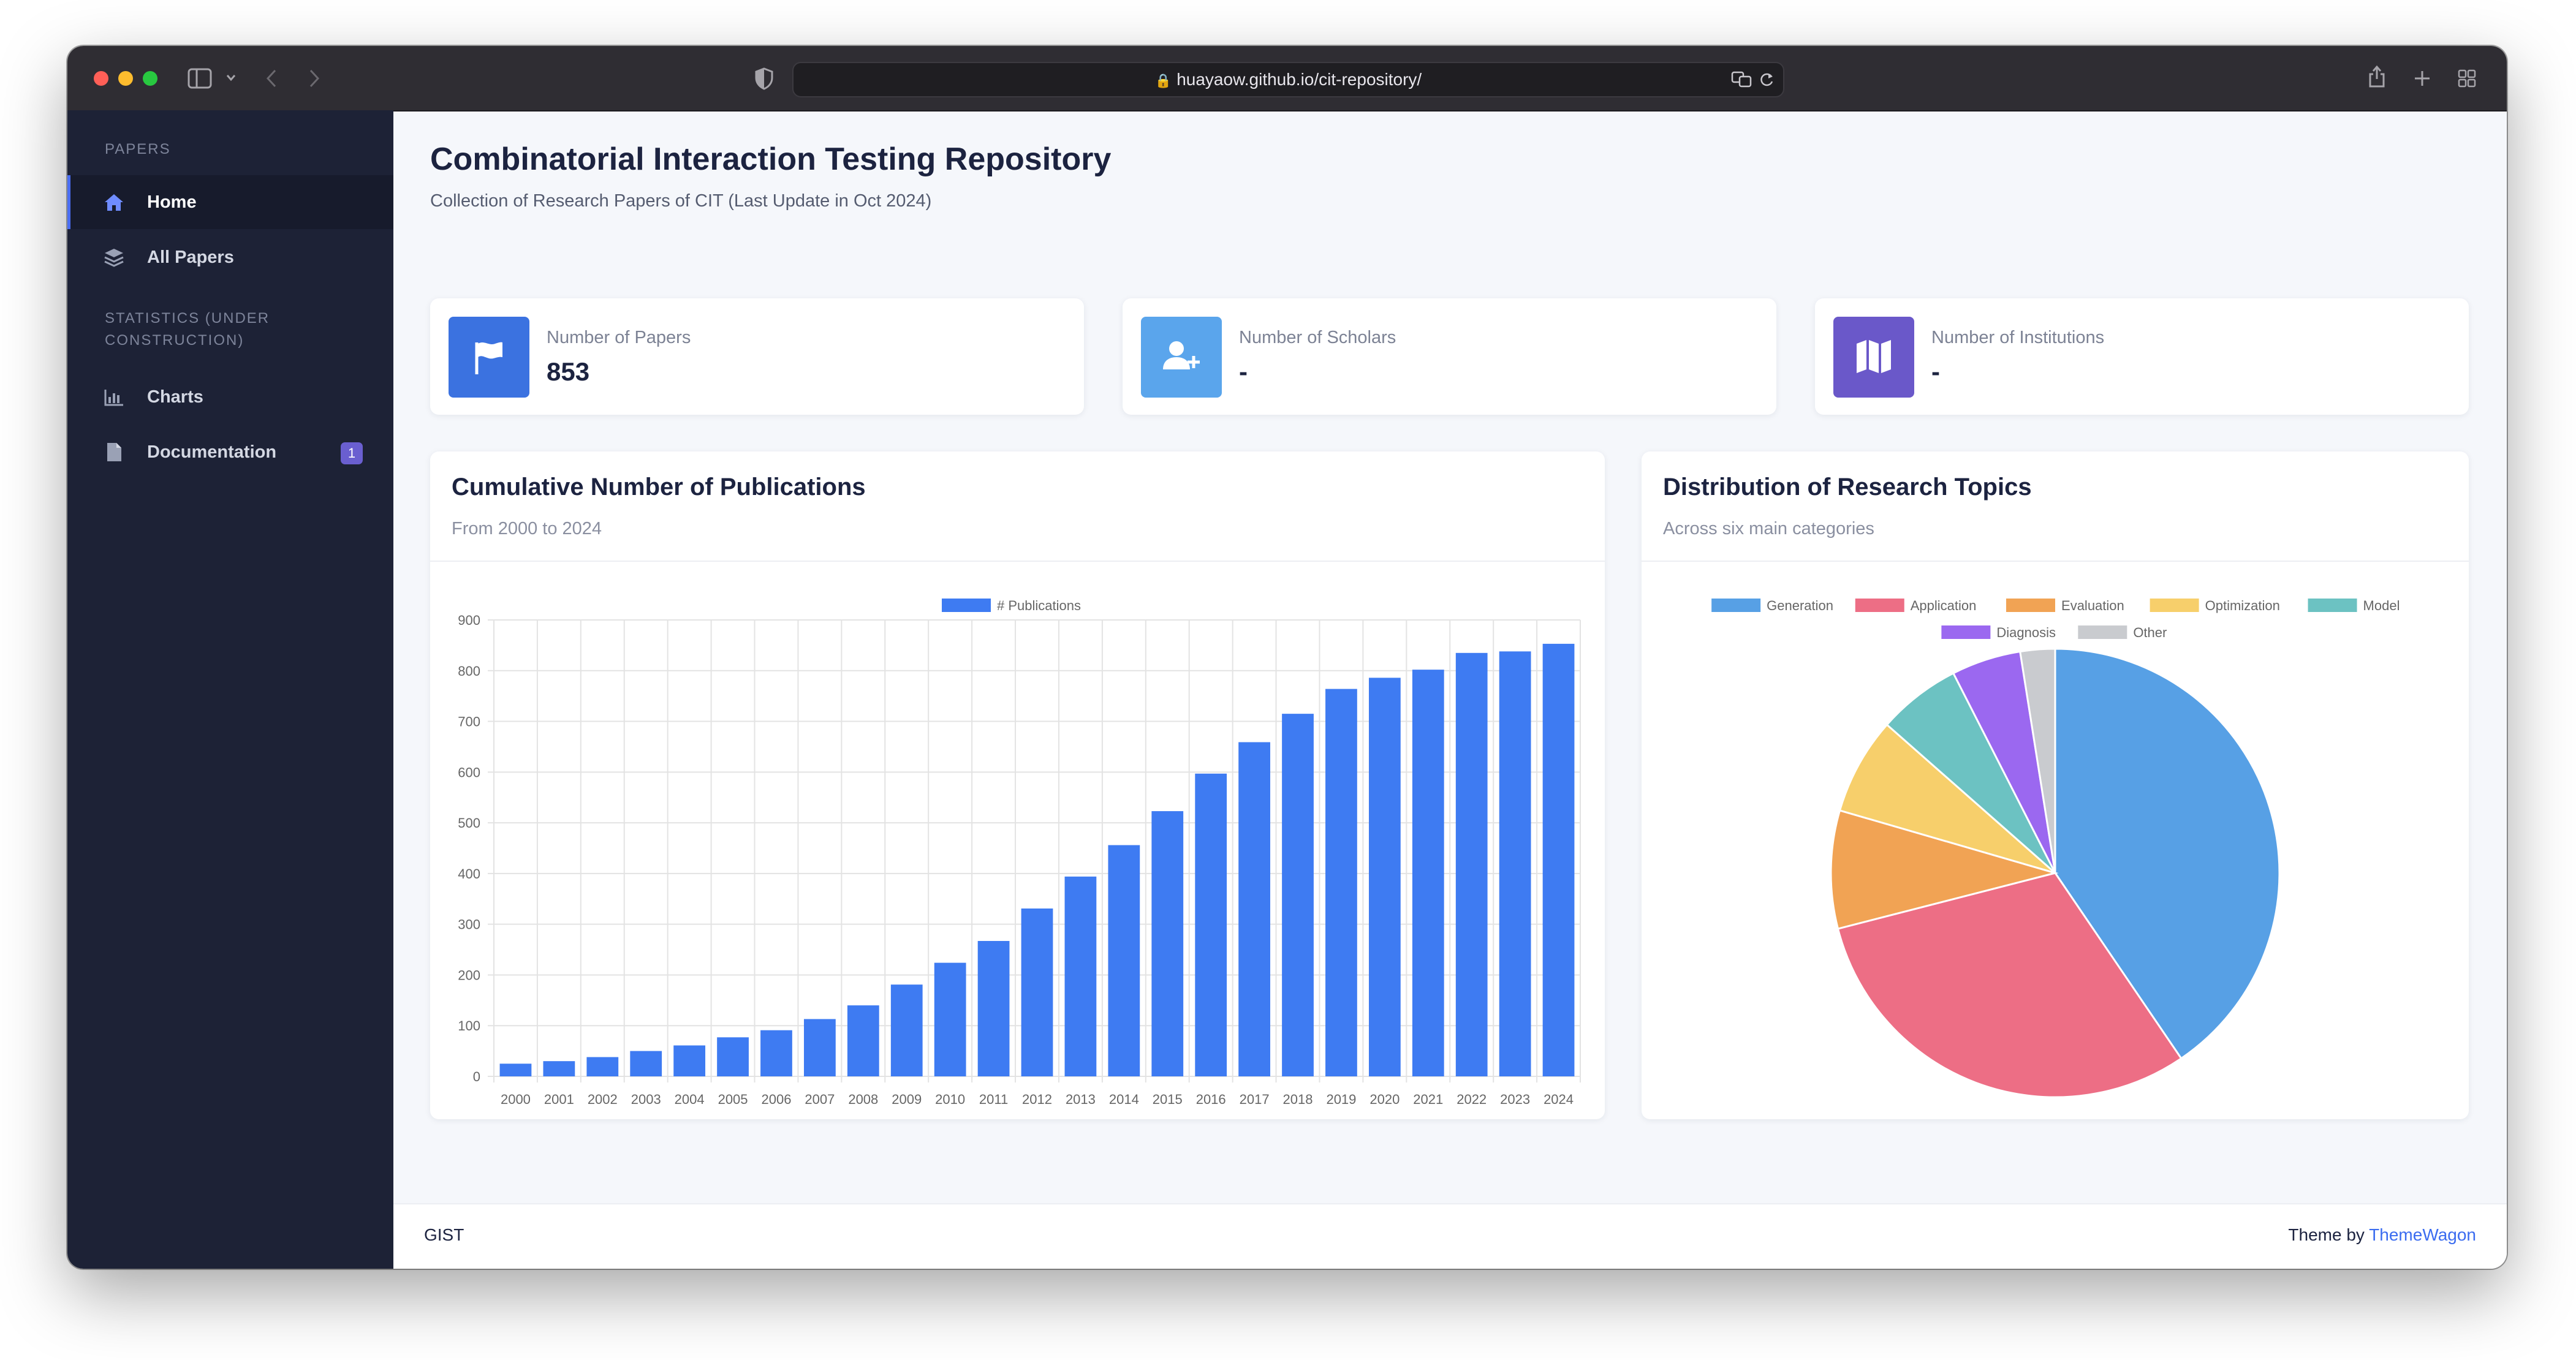 This screenshot has width=2576, height=1360. What do you see at coordinates (113, 398) in the screenshot?
I see `bar-chart-icon` at bounding box center [113, 398].